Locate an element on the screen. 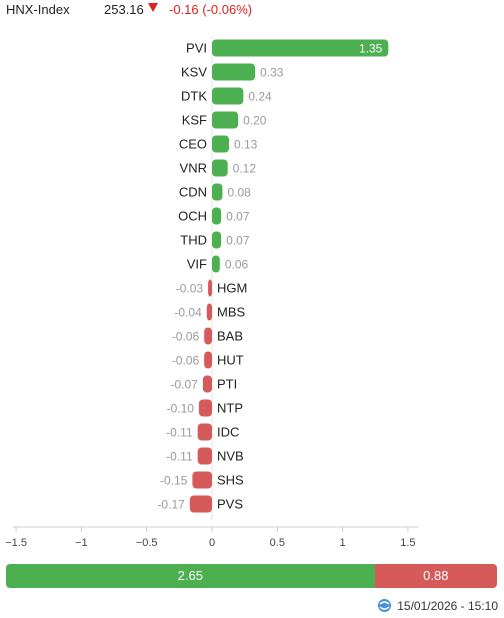 The height and width of the screenshot is (618, 504). x-tick-label: −1 is located at coordinates (81, 543).